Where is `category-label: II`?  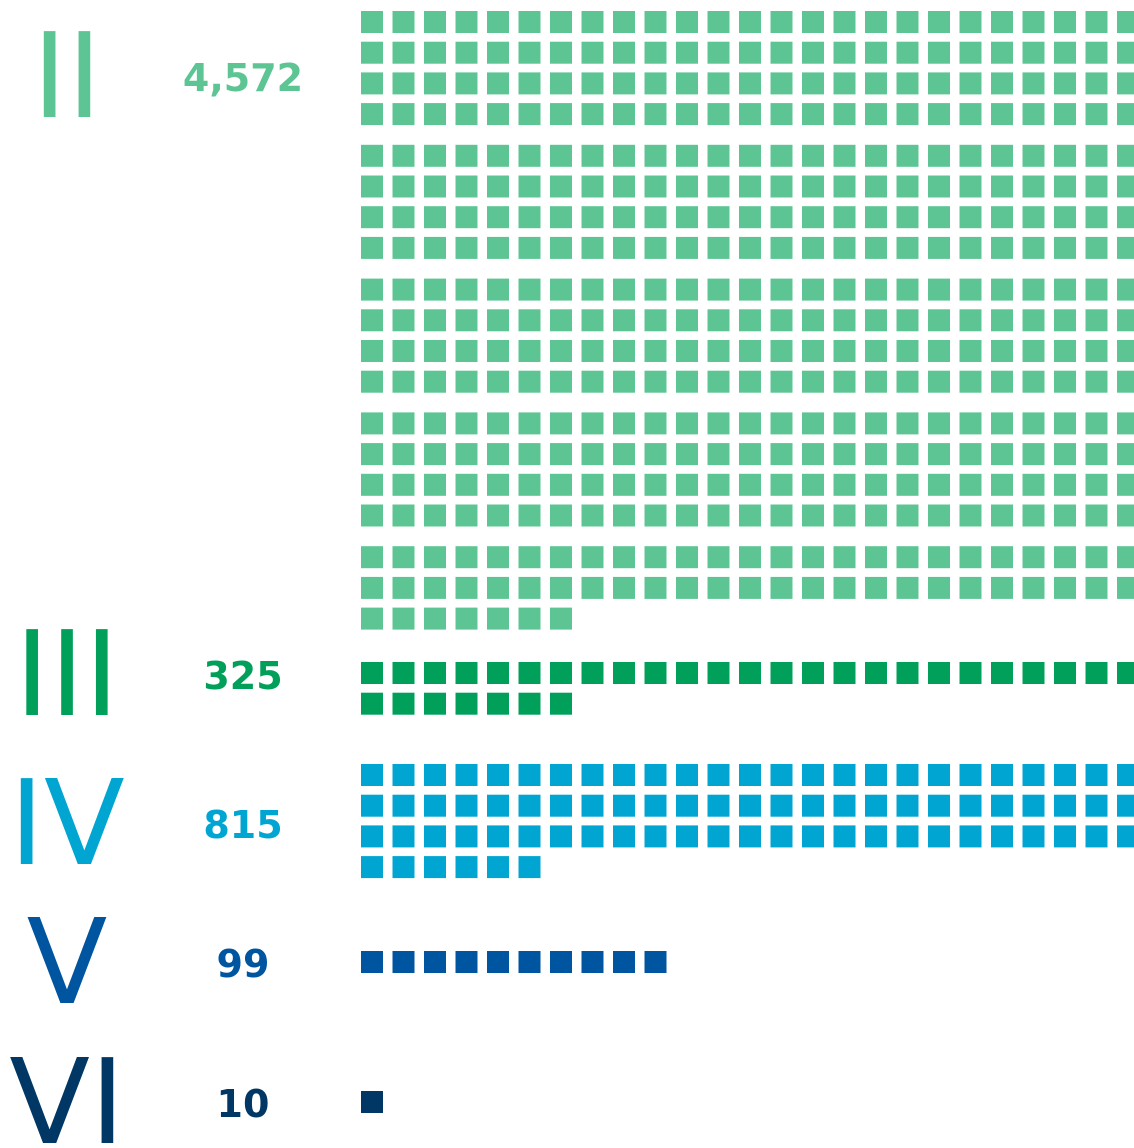 category-label: II is located at coordinates (67, 76).